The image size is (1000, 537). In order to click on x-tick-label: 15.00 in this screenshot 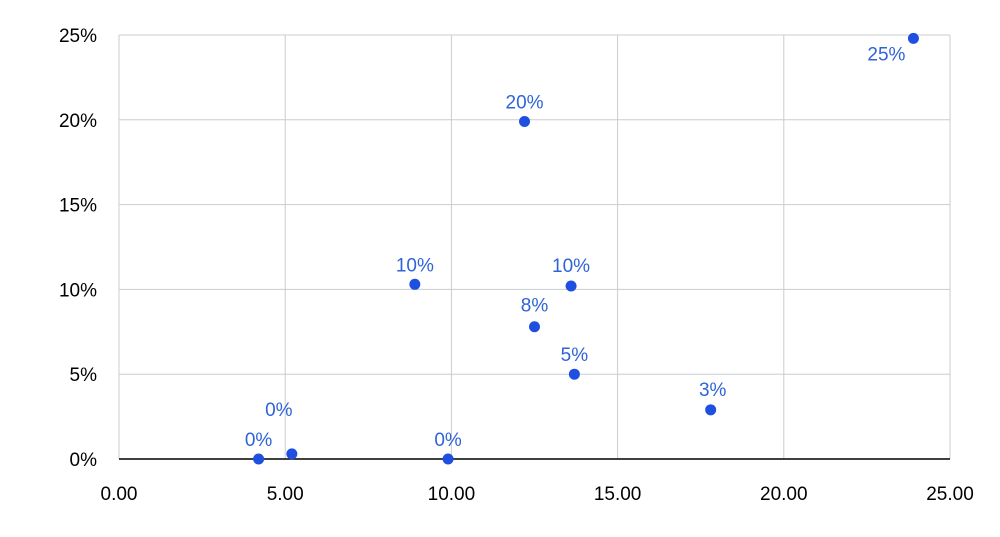, I will do `click(618, 494)`.